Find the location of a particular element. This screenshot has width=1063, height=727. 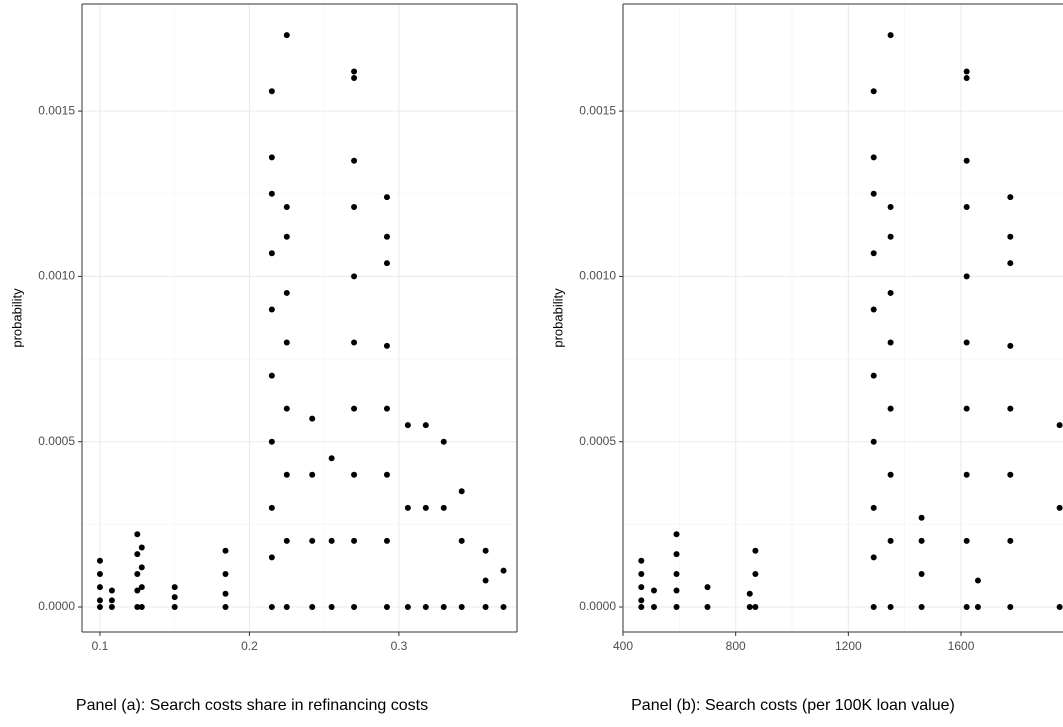

x-tick-label: 400 is located at coordinates (623, 646).